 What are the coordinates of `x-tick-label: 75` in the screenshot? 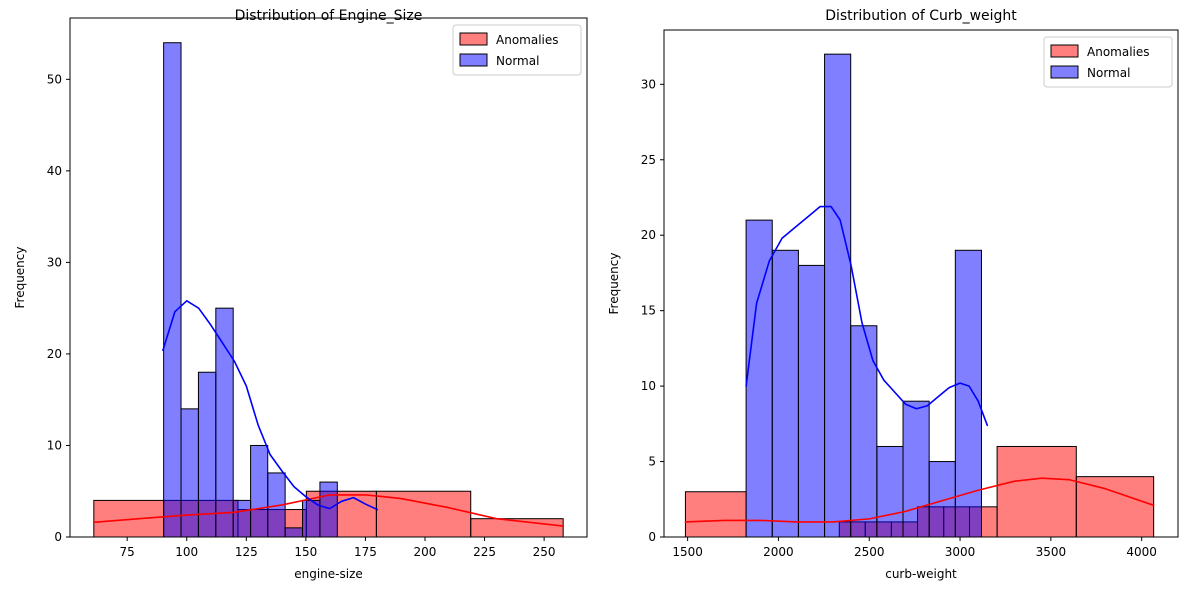 It's located at (127, 552).